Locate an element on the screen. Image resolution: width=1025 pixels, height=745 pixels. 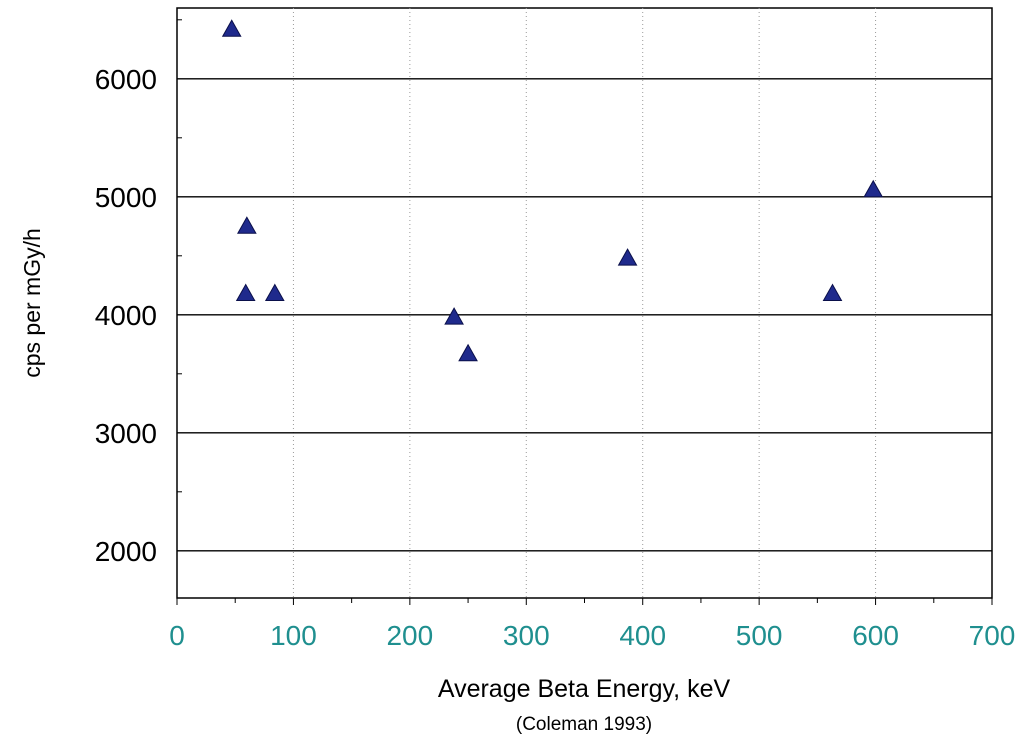
x-axis-label: Average Beta Energy, keV is located at coordinates (584, 689).